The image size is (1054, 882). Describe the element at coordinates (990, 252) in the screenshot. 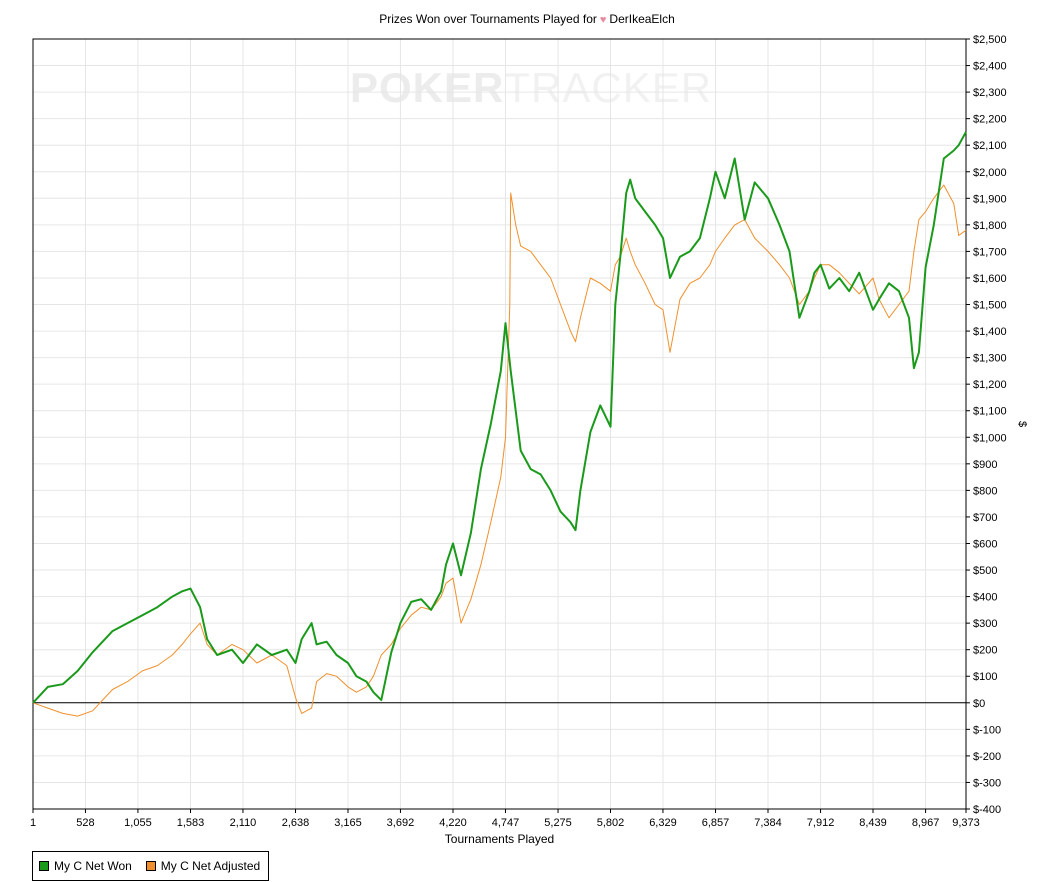

I see `y-tick-label: $1,700` at that location.